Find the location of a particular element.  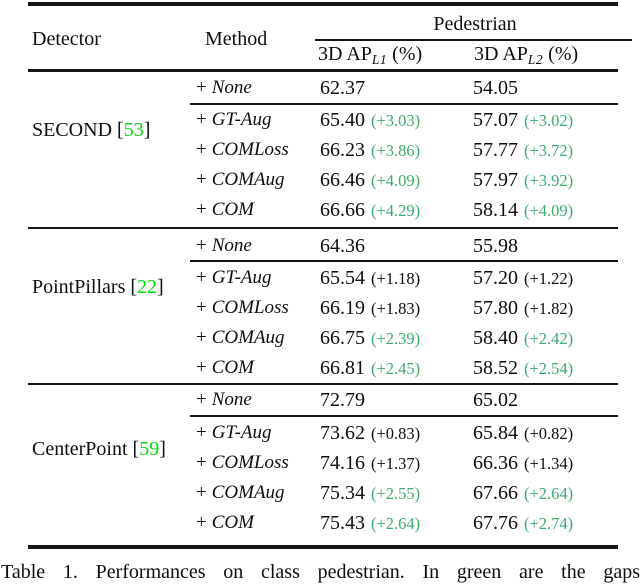

citation-number: 53 is located at coordinates (133, 130).